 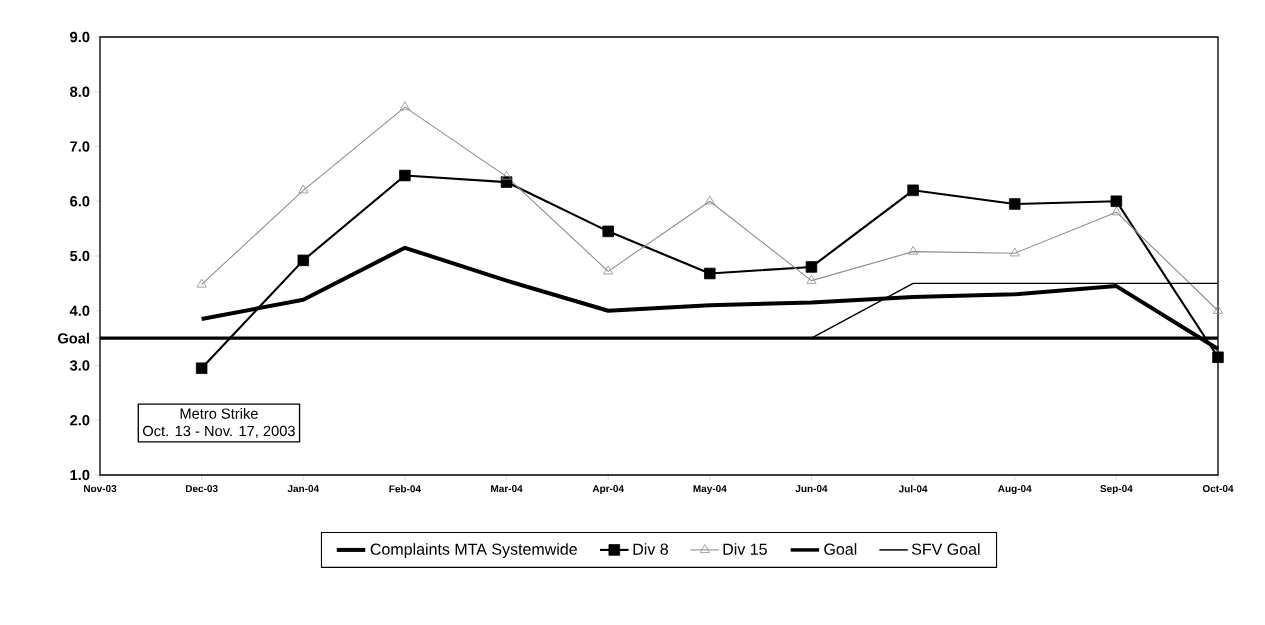 What do you see at coordinates (608, 490) in the screenshot?
I see `x-tick-label: Apr-04` at bounding box center [608, 490].